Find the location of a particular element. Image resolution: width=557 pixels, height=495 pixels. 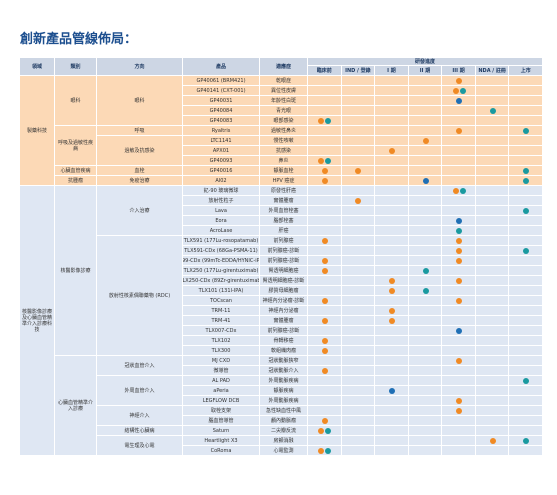

indication-cell: 鼻炎 is located at coordinates (284, 161).